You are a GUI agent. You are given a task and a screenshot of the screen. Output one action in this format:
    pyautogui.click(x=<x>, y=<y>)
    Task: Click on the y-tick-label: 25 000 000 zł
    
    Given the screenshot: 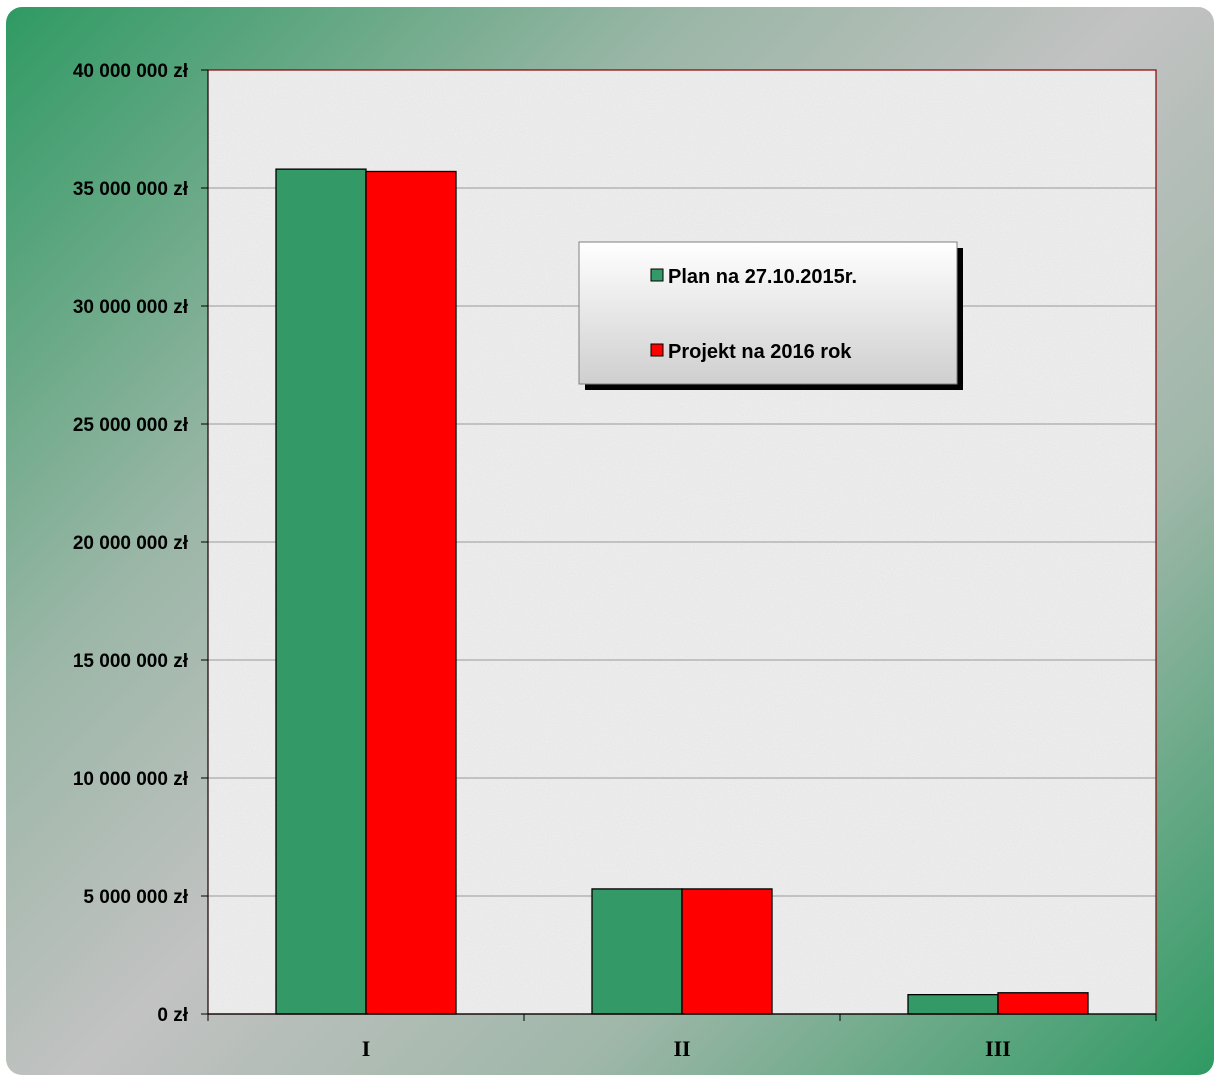 What is the action you would take?
    pyautogui.click(x=131, y=425)
    